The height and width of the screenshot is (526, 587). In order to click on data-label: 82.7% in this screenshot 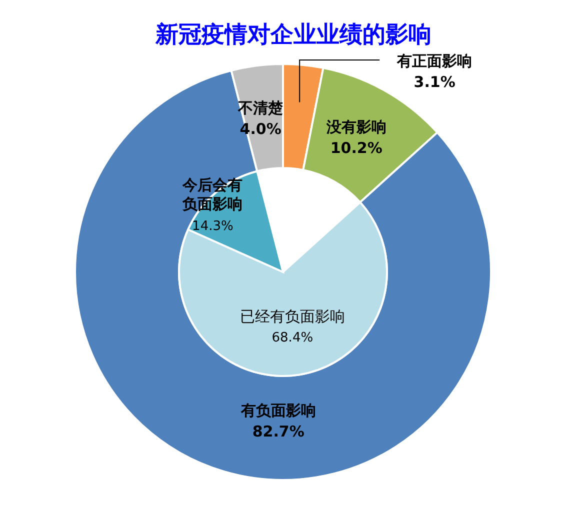, I will do `click(278, 431)`.